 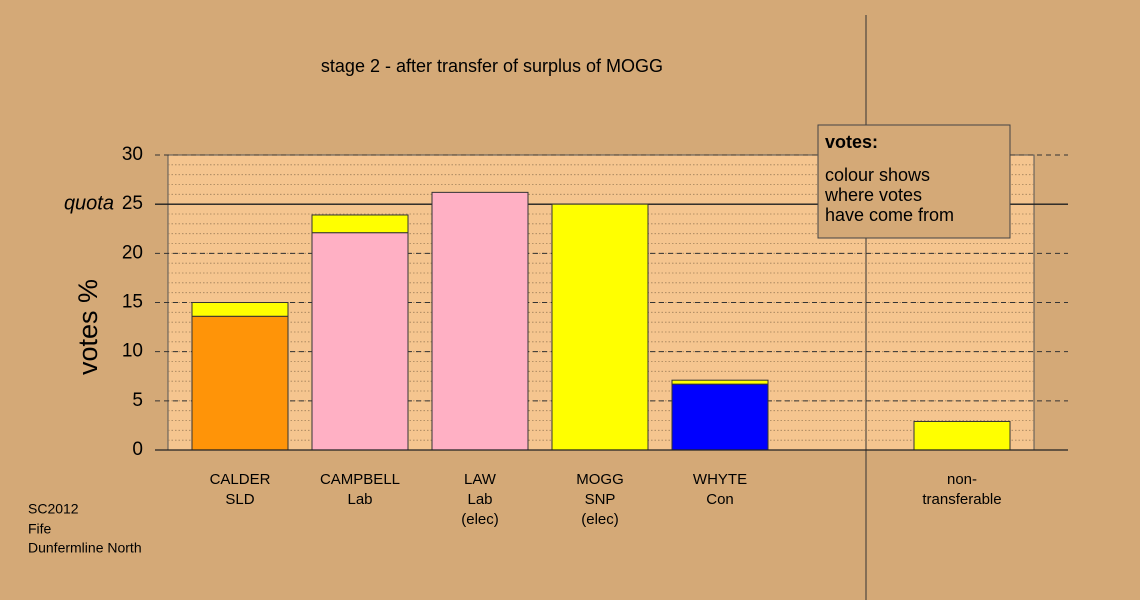 What do you see at coordinates (877, 175) in the screenshot?
I see `legend-text: colour shows` at bounding box center [877, 175].